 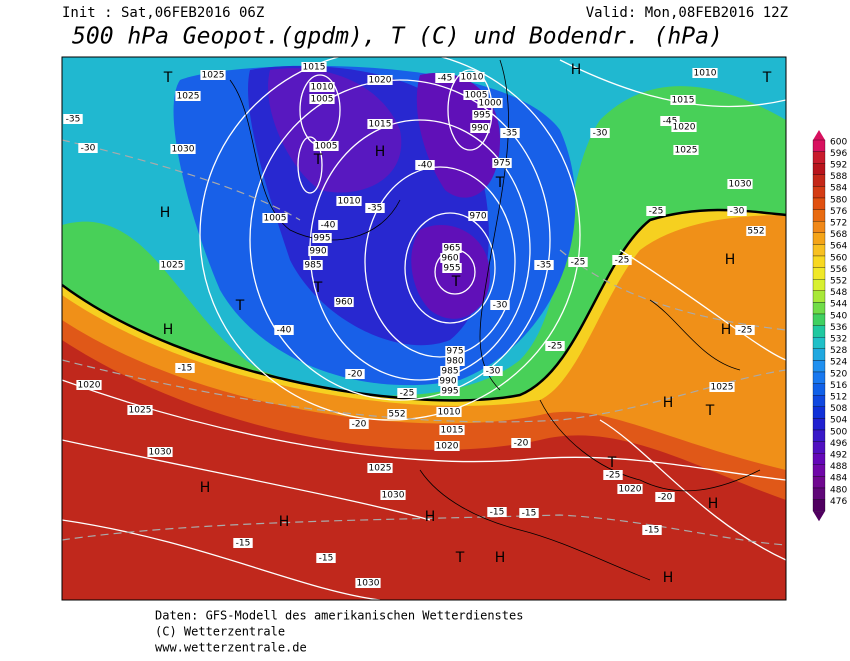 I want to click on contour-label: 1030, so click(x=160, y=453).